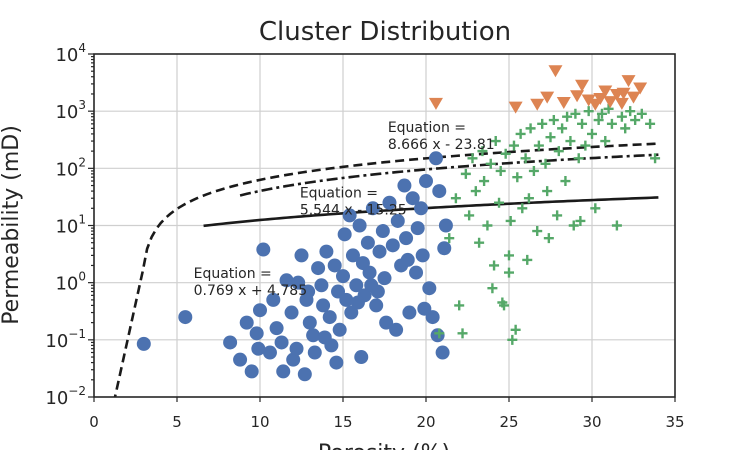 The width and height of the screenshot is (750, 450). Describe the element at coordinates (251, 291) in the screenshot. I see `equation-annotation: 0.769 x + 4.785` at that location.